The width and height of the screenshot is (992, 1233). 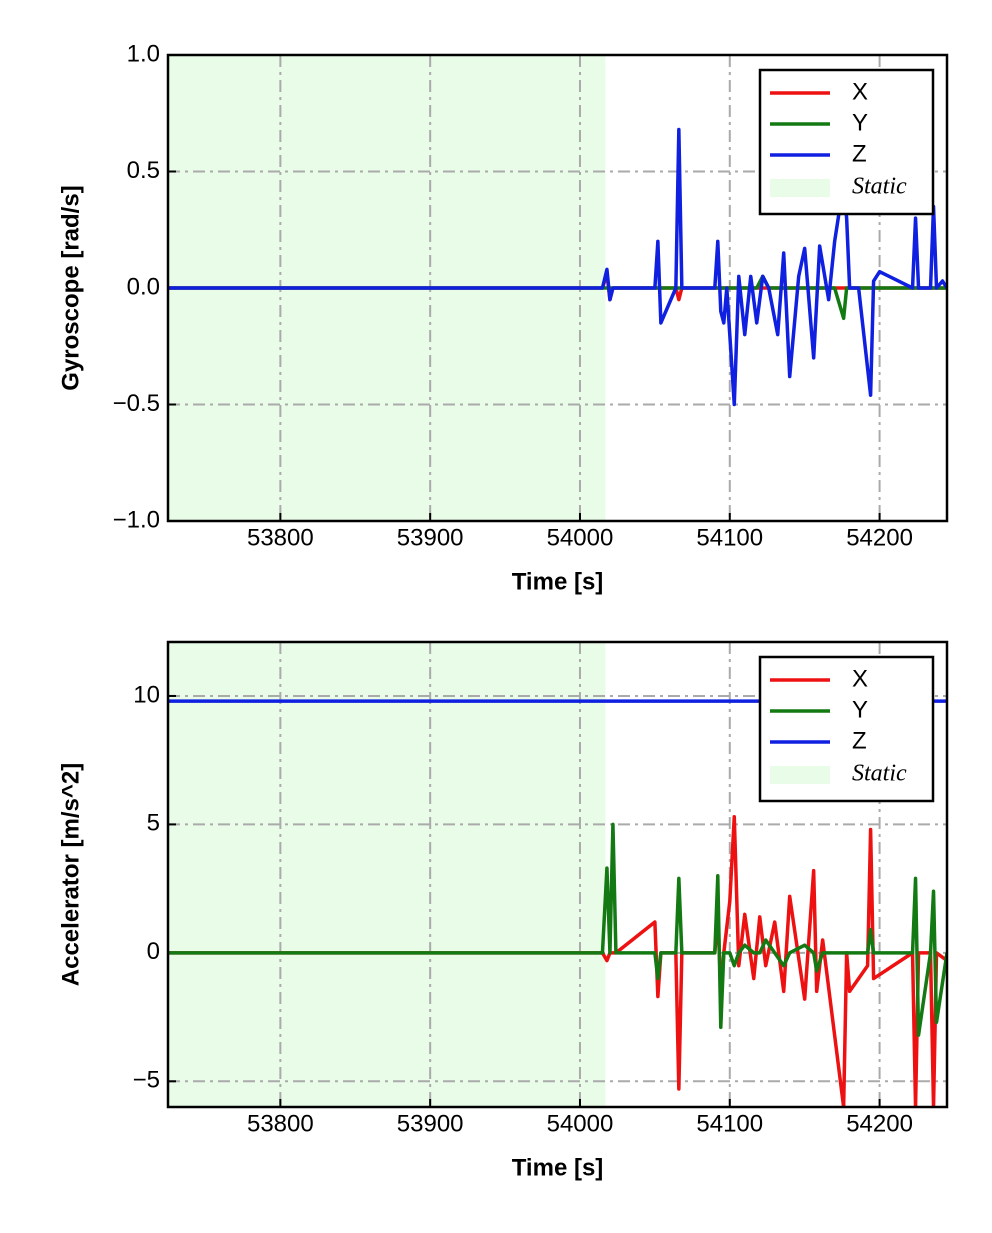 What do you see at coordinates (143, 170) in the screenshot?
I see `y-tick-label: 0.5` at bounding box center [143, 170].